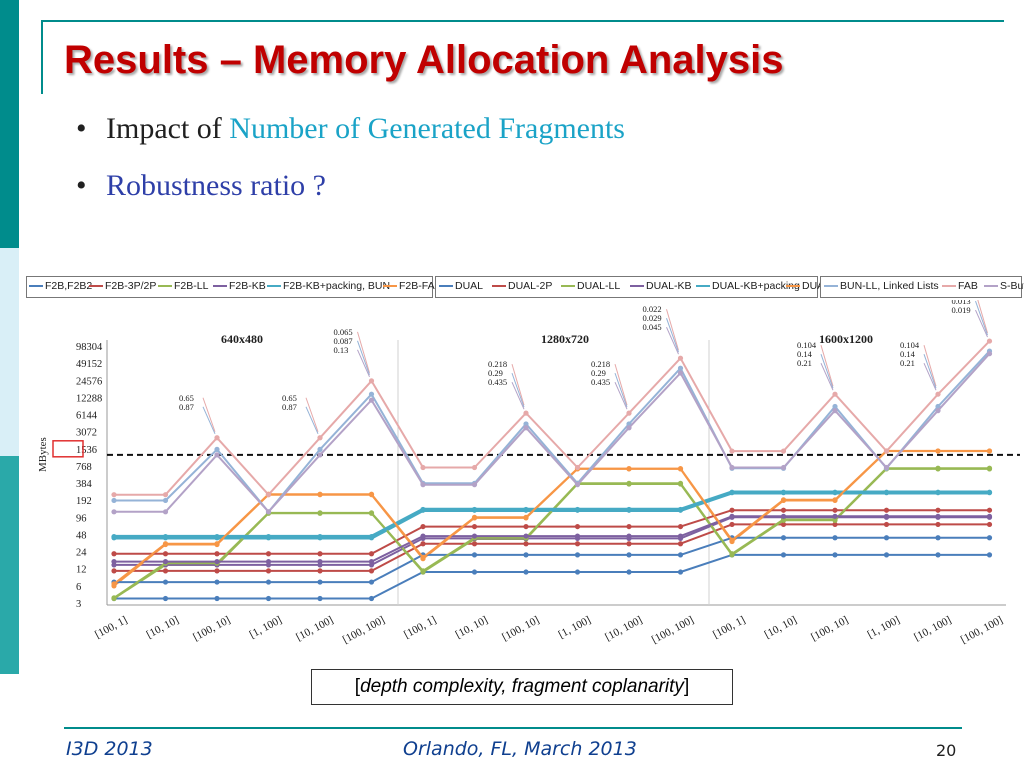 The height and width of the screenshot is (768, 1024). I want to click on legend-entry: DUAL-2P, so click(522, 286).